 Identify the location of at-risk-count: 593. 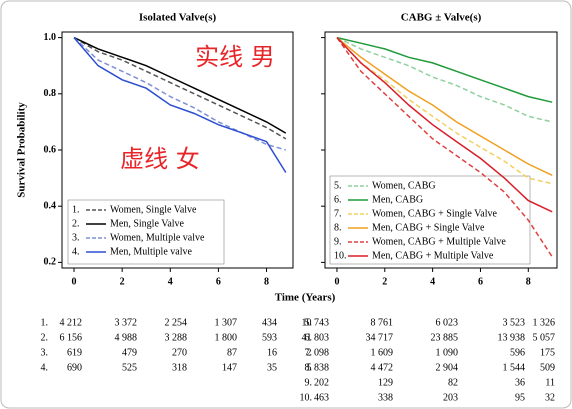
(269, 337).